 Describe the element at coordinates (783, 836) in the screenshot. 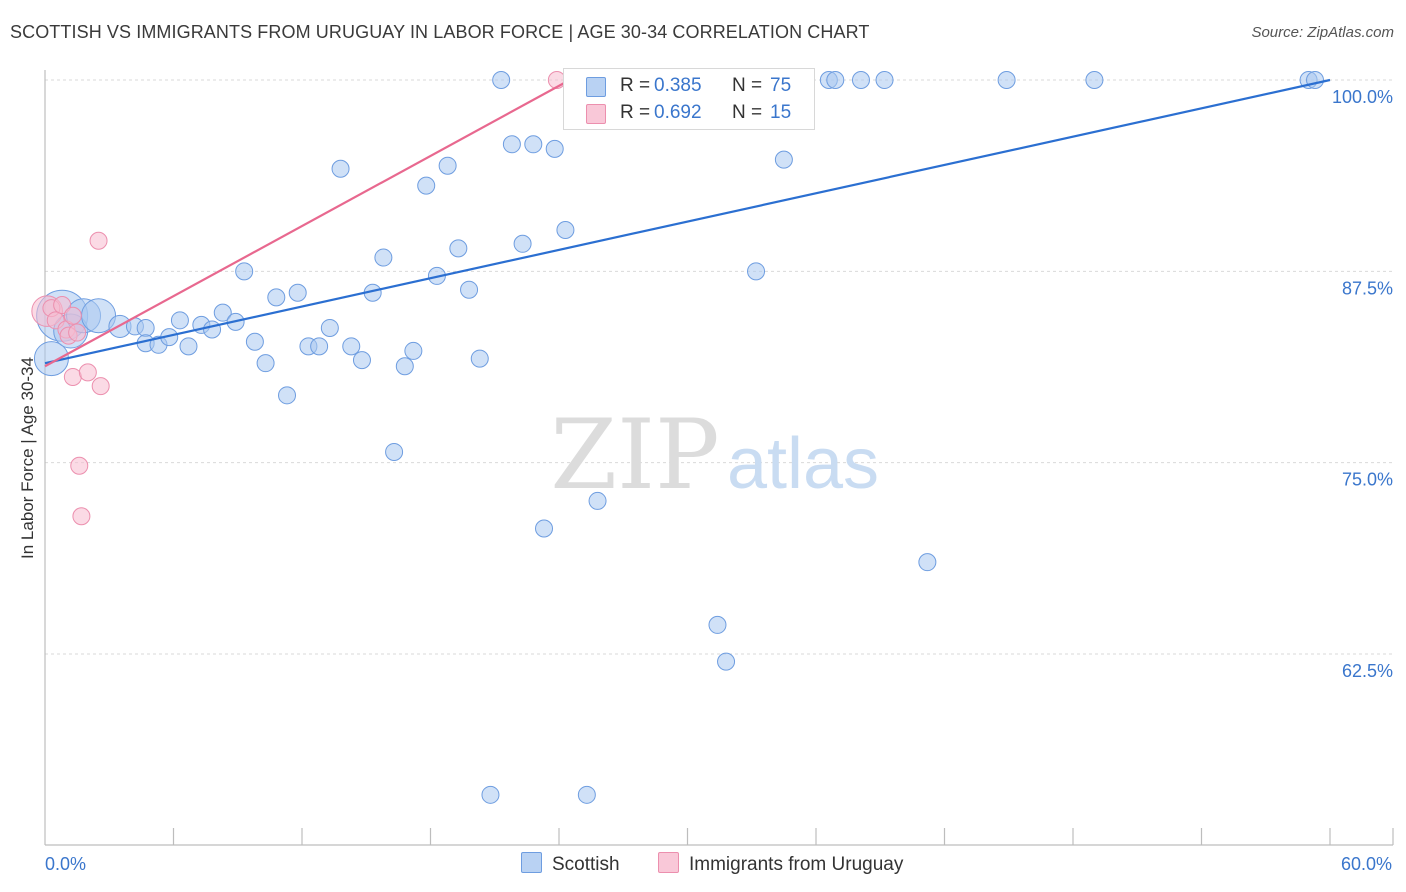

I see `x-axis-ticks` at that location.